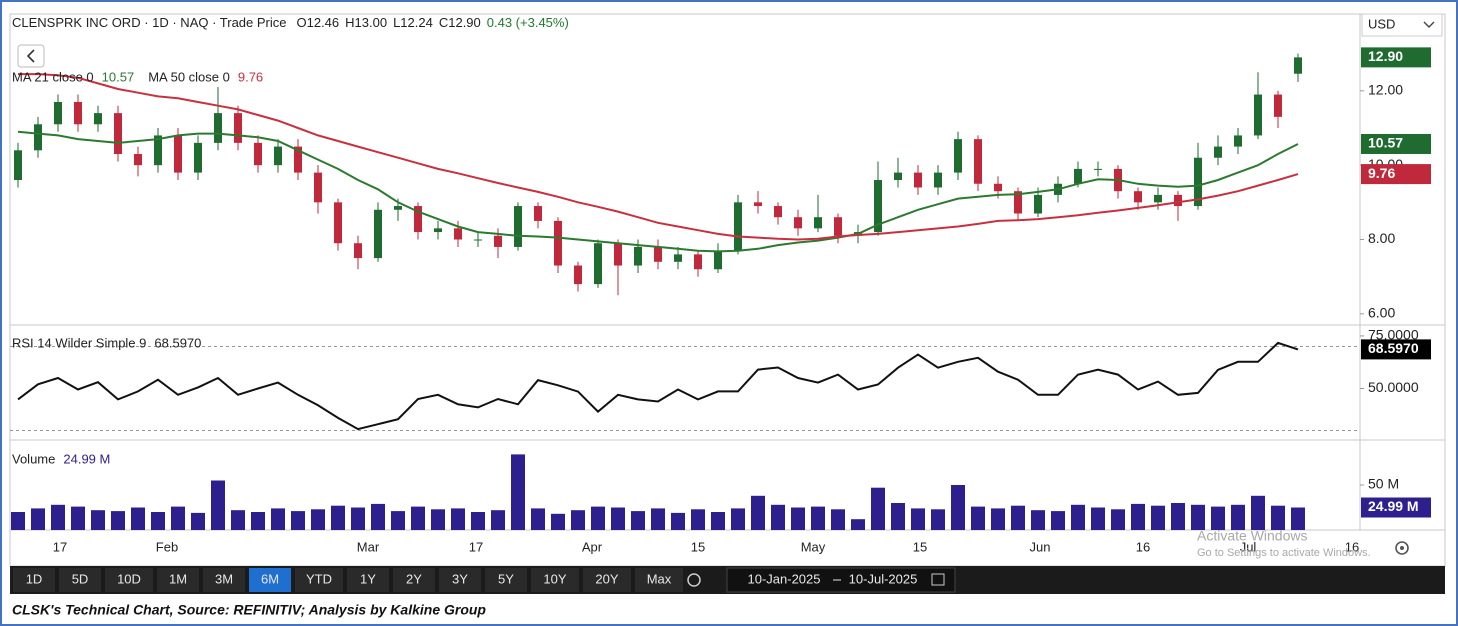 This screenshot has height=626, width=1458. What do you see at coordinates (694, 580) in the screenshot?
I see `toolbar-settings` at bounding box center [694, 580].